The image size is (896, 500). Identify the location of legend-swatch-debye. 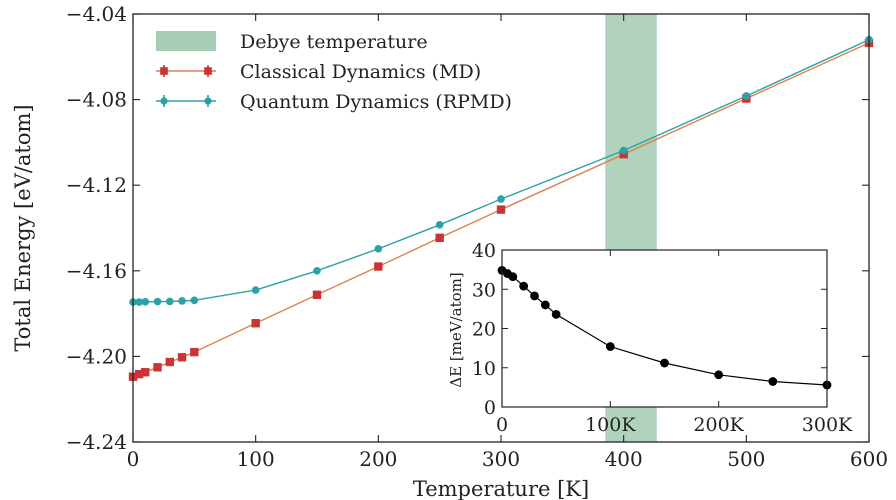
(186, 41).